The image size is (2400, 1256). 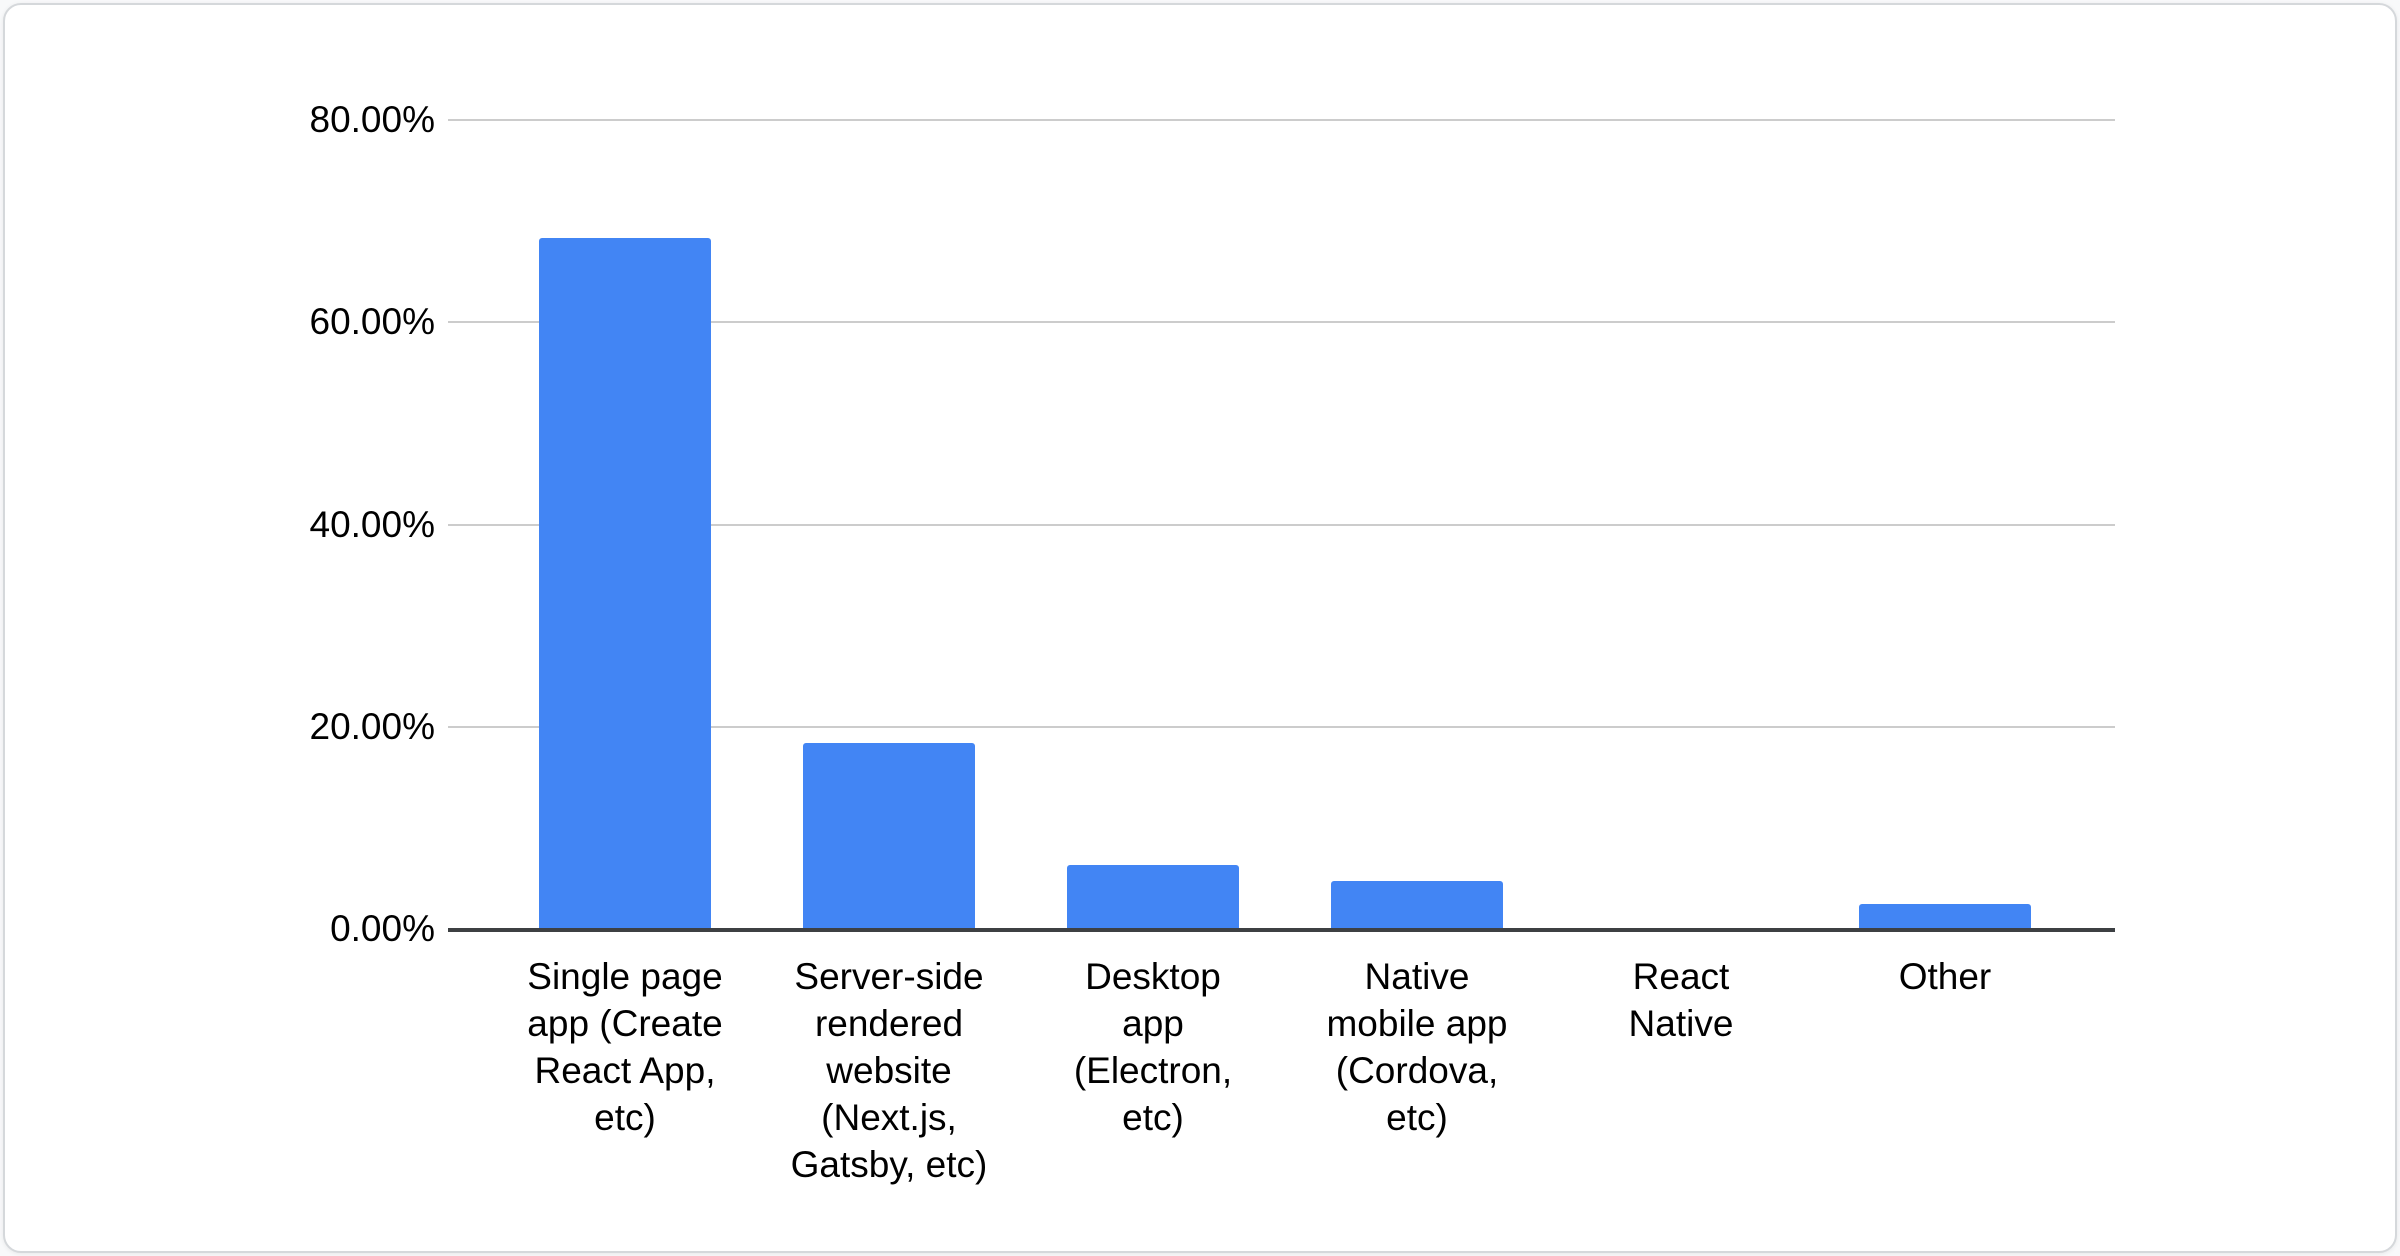 I want to click on x-axis-category-label: Other, so click(x=1945, y=976).